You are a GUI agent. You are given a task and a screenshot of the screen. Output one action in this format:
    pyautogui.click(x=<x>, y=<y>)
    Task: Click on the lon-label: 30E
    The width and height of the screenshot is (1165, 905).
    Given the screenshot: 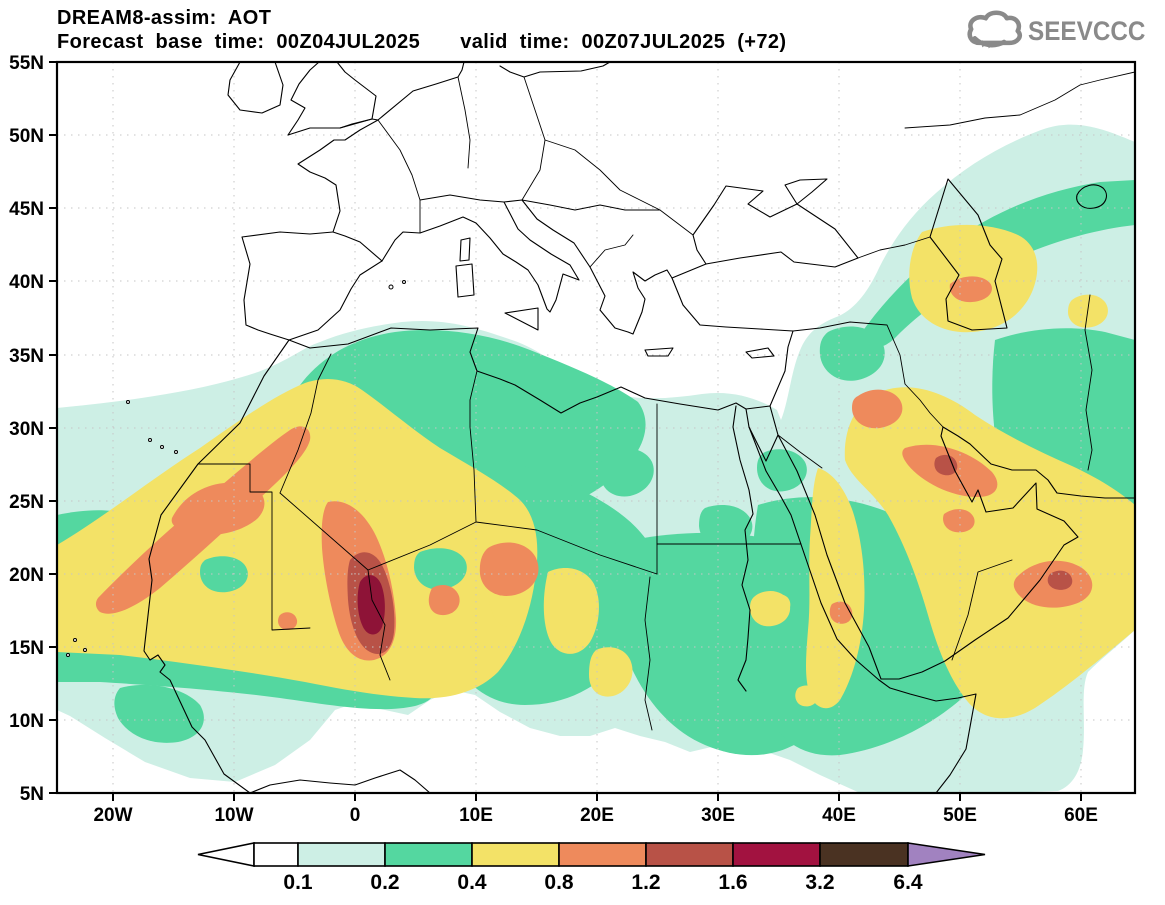 What is the action you would take?
    pyautogui.click(x=718, y=815)
    